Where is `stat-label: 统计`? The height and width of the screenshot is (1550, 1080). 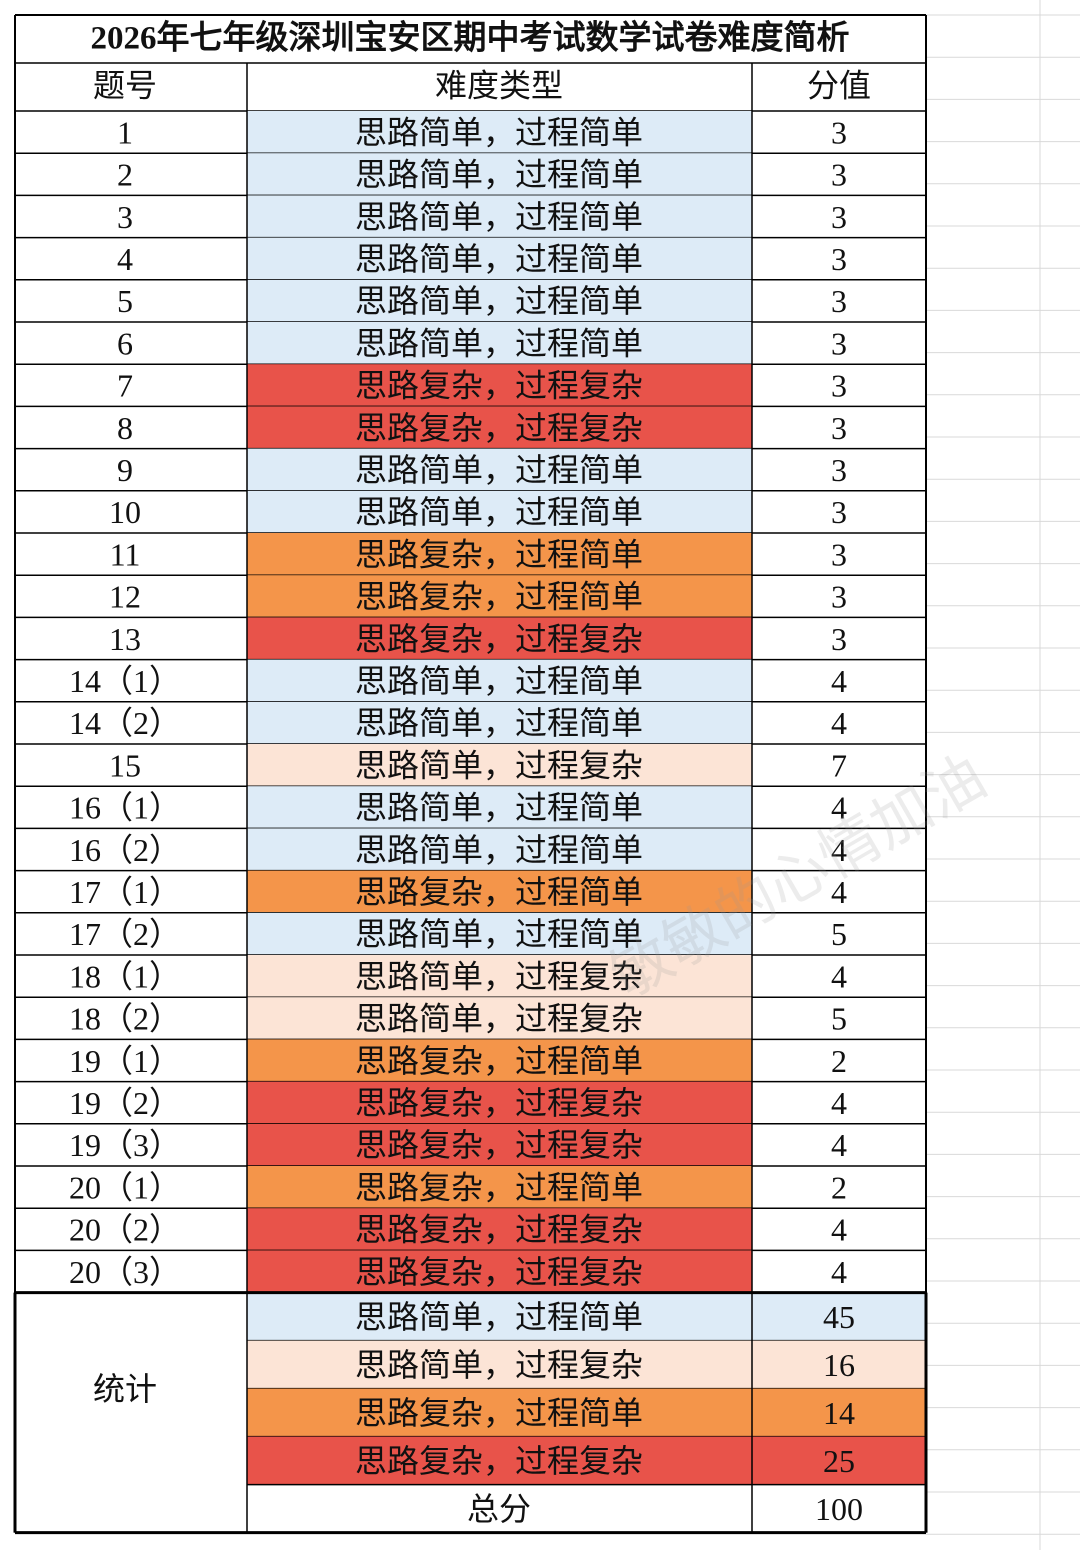
stat-label: 统计 is located at coordinates (125, 1389).